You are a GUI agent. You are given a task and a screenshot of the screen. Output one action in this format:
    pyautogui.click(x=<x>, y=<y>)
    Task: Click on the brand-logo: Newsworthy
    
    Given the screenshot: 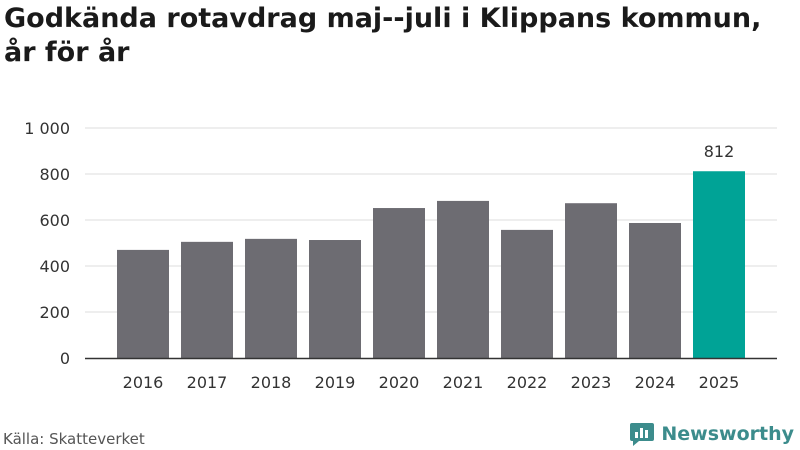 What is the action you would take?
    pyautogui.click(x=711, y=434)
    